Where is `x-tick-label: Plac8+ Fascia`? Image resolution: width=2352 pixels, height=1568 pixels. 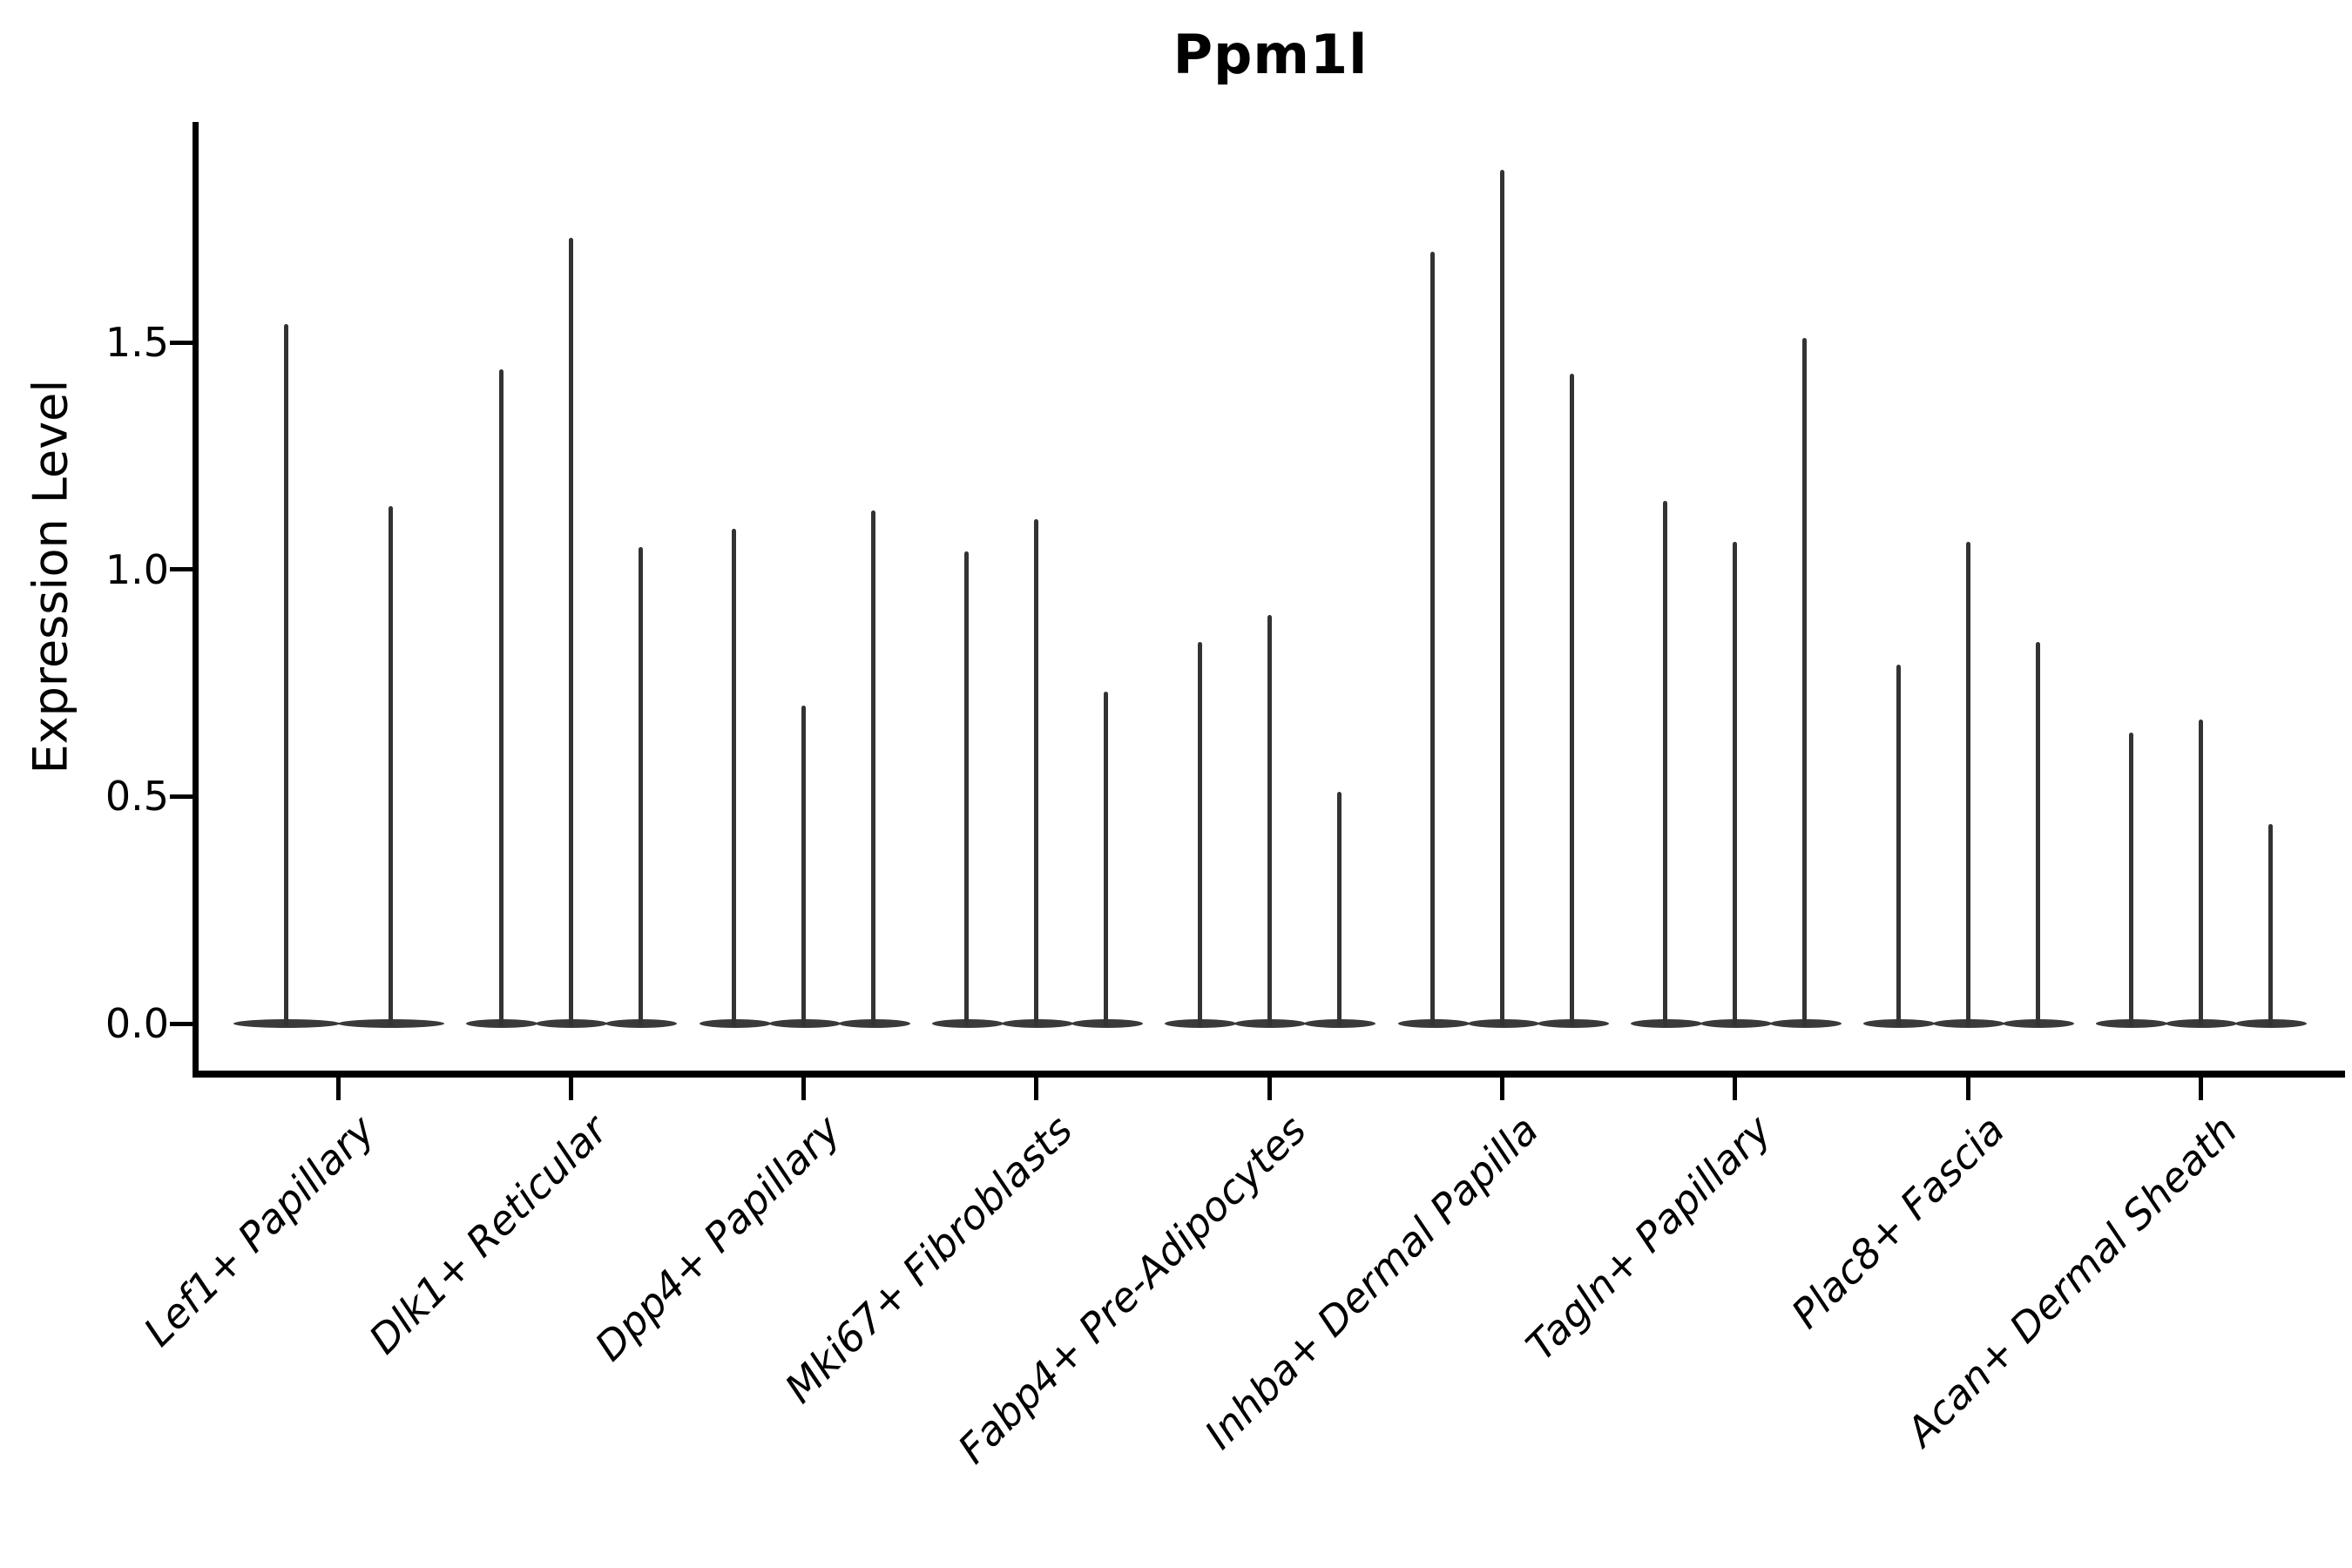 x-tick-label: Plac8+ Fascia is located at coordinates (1897, 1221).